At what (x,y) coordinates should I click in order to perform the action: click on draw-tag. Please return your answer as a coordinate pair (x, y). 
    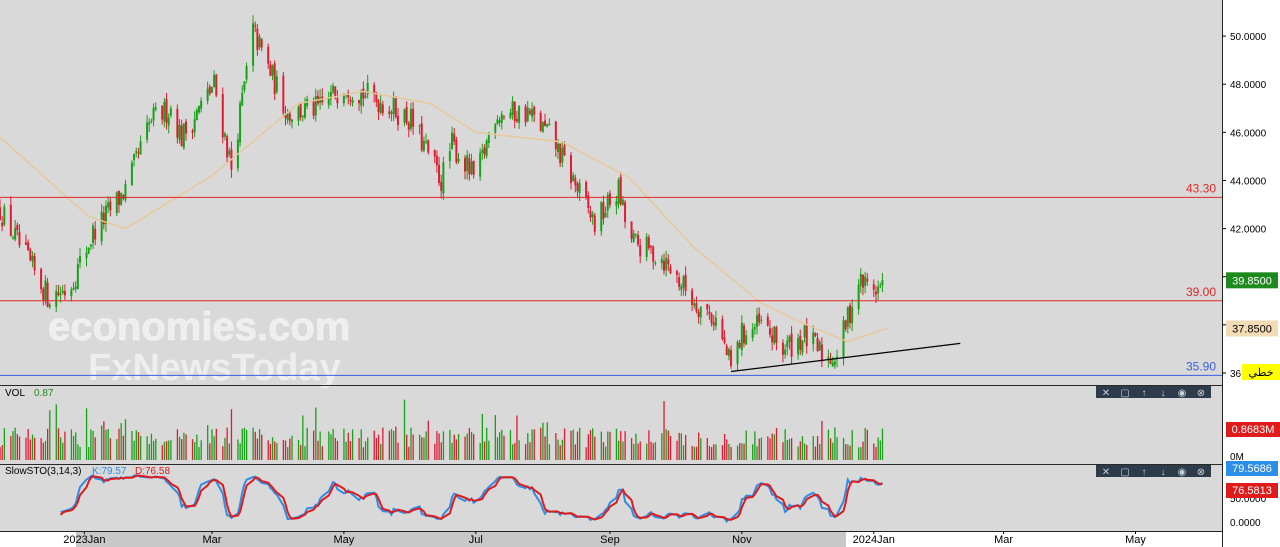
    Looking at the image, I should click on (1261, 372).